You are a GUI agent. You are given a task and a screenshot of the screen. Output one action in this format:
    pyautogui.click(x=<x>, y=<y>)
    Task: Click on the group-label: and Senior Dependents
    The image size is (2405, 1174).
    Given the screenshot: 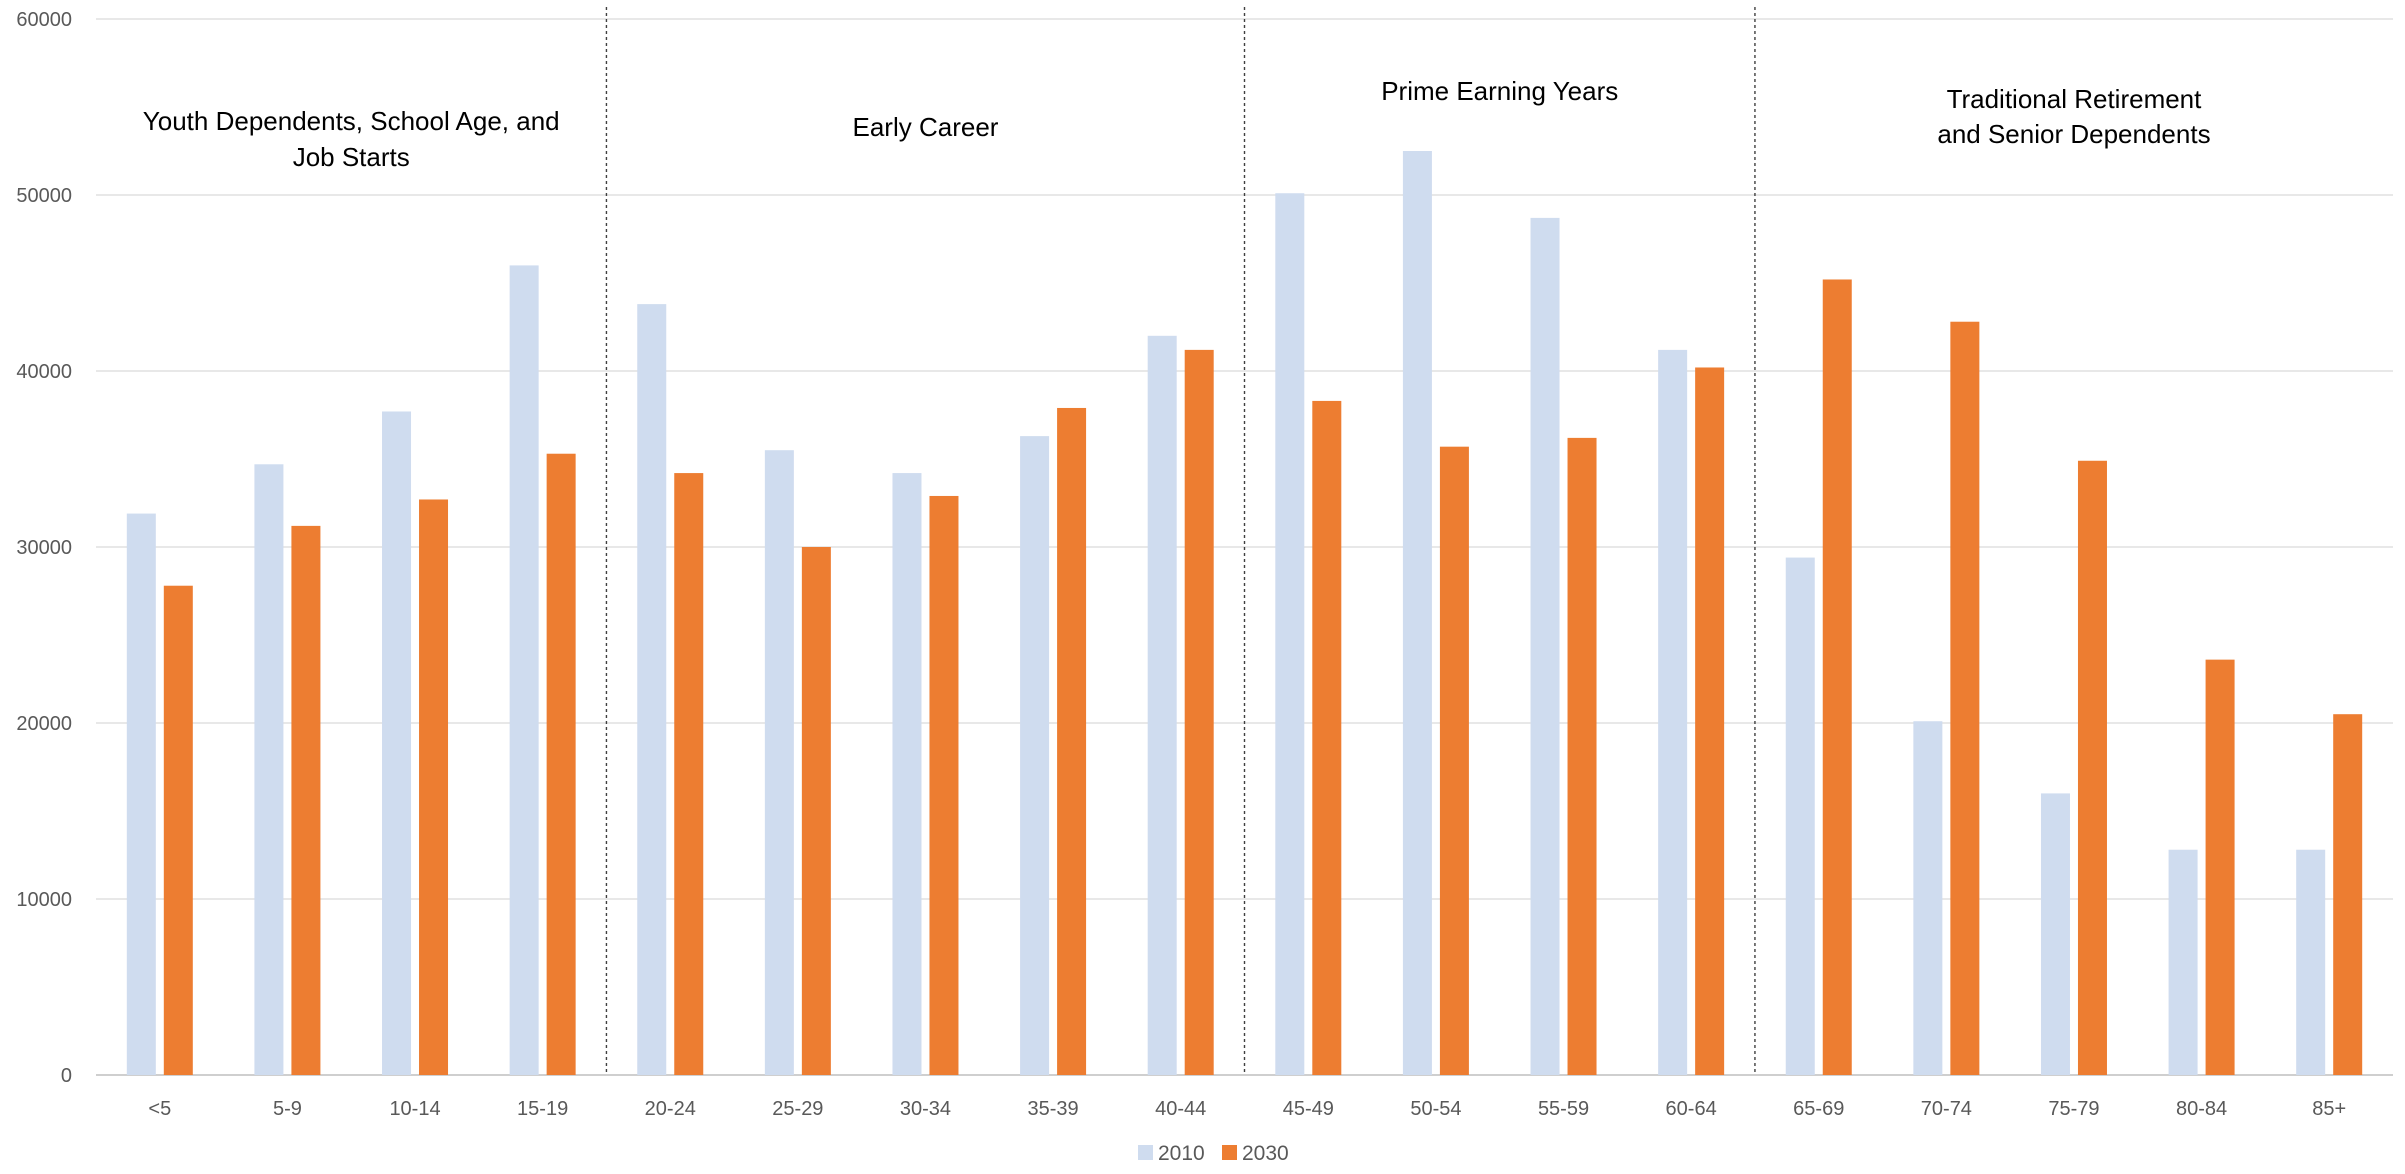 What is the action you would take?
    pyautogui.click(x=2073, y=134)
    